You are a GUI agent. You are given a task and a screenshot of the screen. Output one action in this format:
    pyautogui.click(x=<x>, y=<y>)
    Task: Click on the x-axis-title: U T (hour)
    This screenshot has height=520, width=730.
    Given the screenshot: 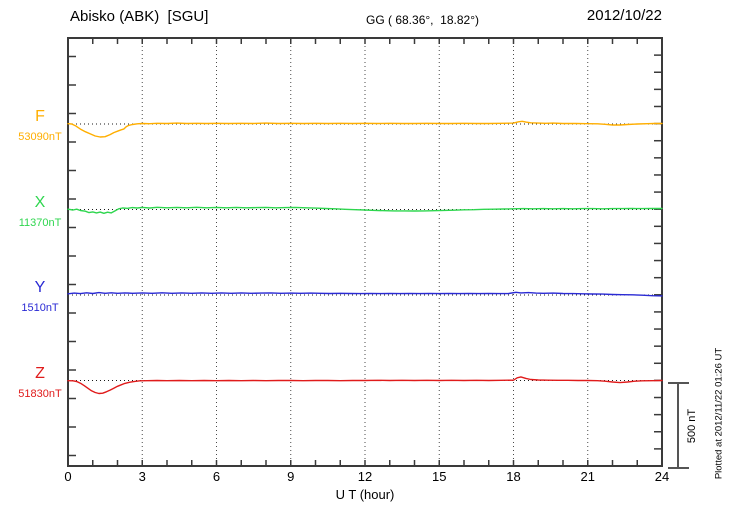 What is the action you would take?
    pyautogui.click(x=365, y=494)
    